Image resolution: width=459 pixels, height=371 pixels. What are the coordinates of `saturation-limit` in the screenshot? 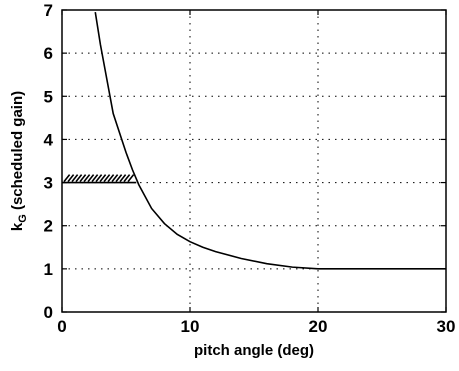 It's located at (99, 179).